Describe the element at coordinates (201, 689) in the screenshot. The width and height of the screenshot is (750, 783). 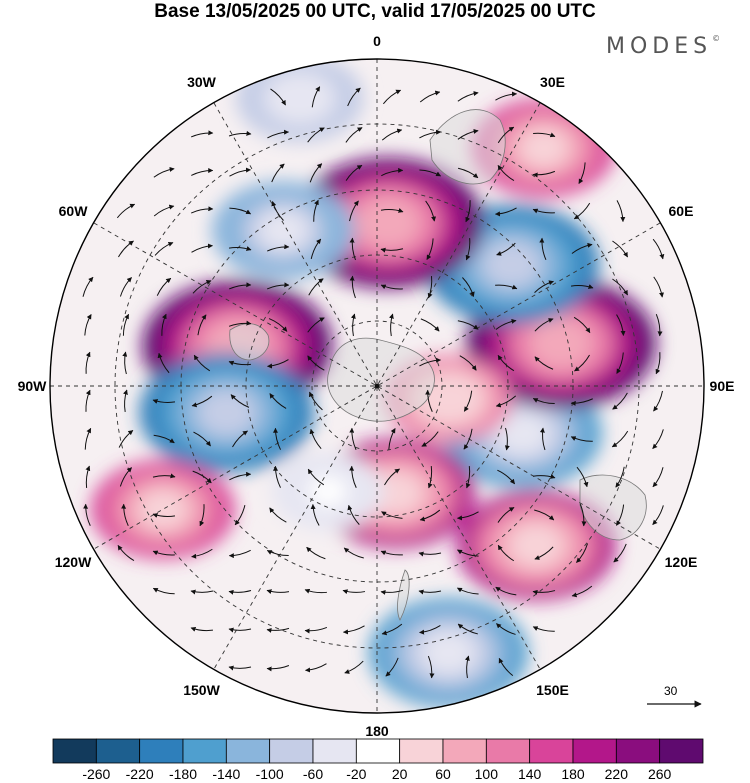
I see `longitude-label: 150W` at that location.